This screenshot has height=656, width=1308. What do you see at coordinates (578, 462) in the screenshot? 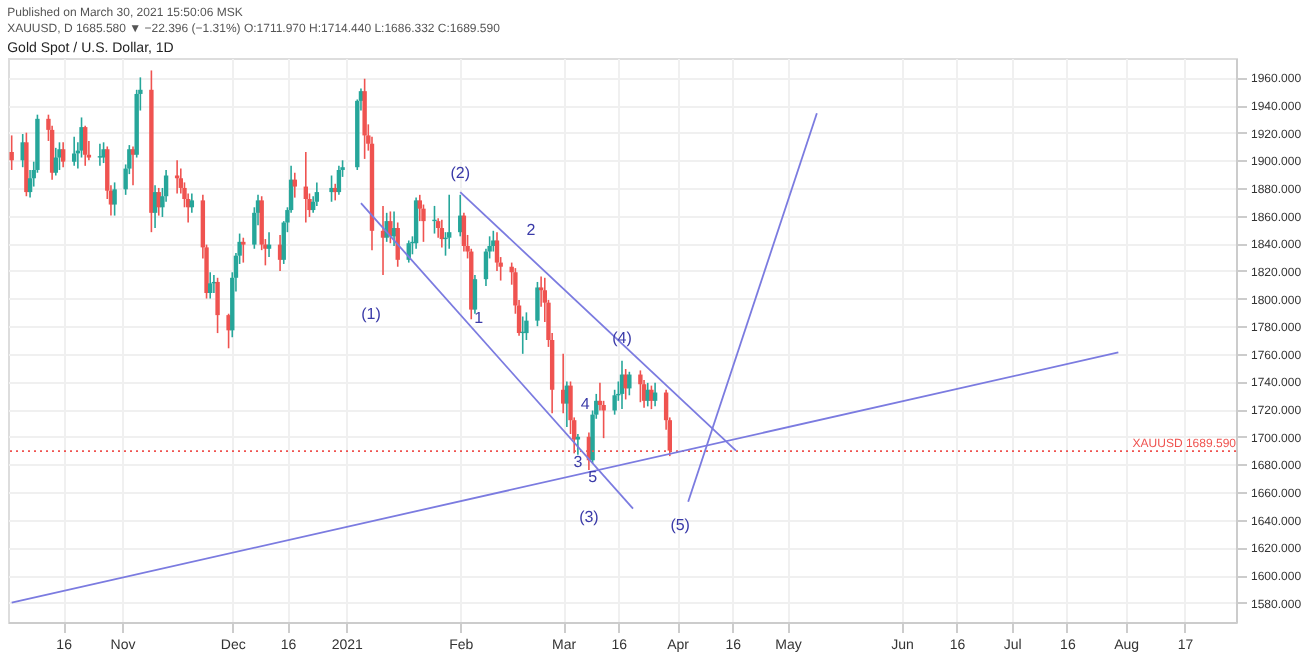
I see `annotation: 3` at bounding box center [578, 462].